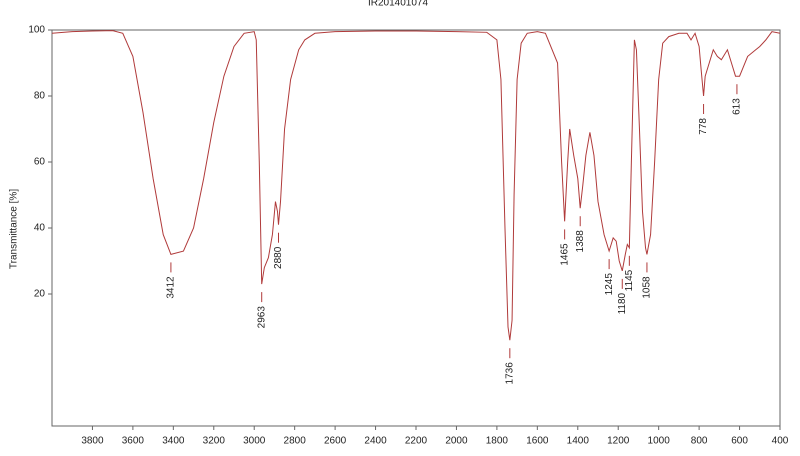  What do you see at coordinates (40, 162) in the screenshot?
I see `y-tick-label: 60` at bounding box center [40, 162].